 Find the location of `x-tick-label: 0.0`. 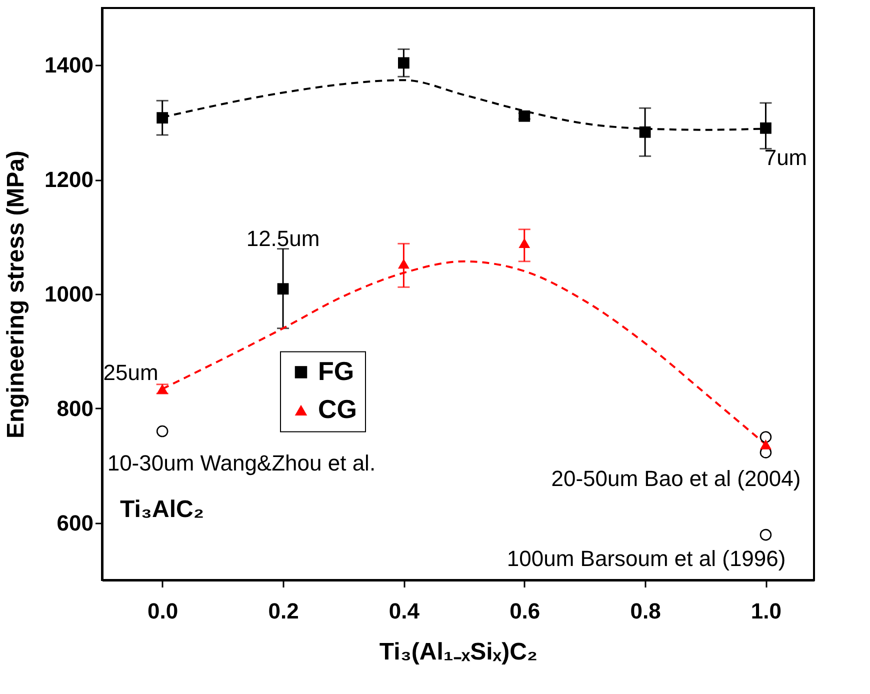

x-tick-label: 0.0 is located at coordinates (163, 611).